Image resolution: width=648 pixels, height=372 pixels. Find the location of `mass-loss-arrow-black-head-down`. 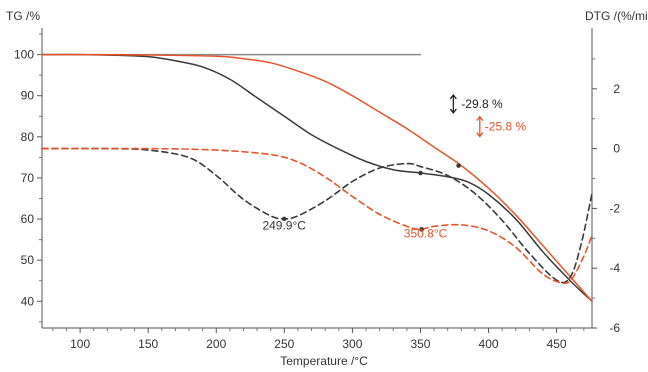

mass-loss-arrow-black-head-down is located at coordinates (453, 111).